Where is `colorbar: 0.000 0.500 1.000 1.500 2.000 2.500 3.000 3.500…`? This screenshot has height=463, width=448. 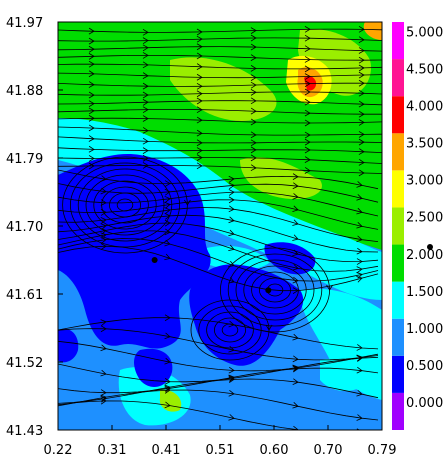 colorbar: 0.000 0.500 1.000 1.500 2.000 2.500 3.000 3.500… is located at coordinates (417, 226).